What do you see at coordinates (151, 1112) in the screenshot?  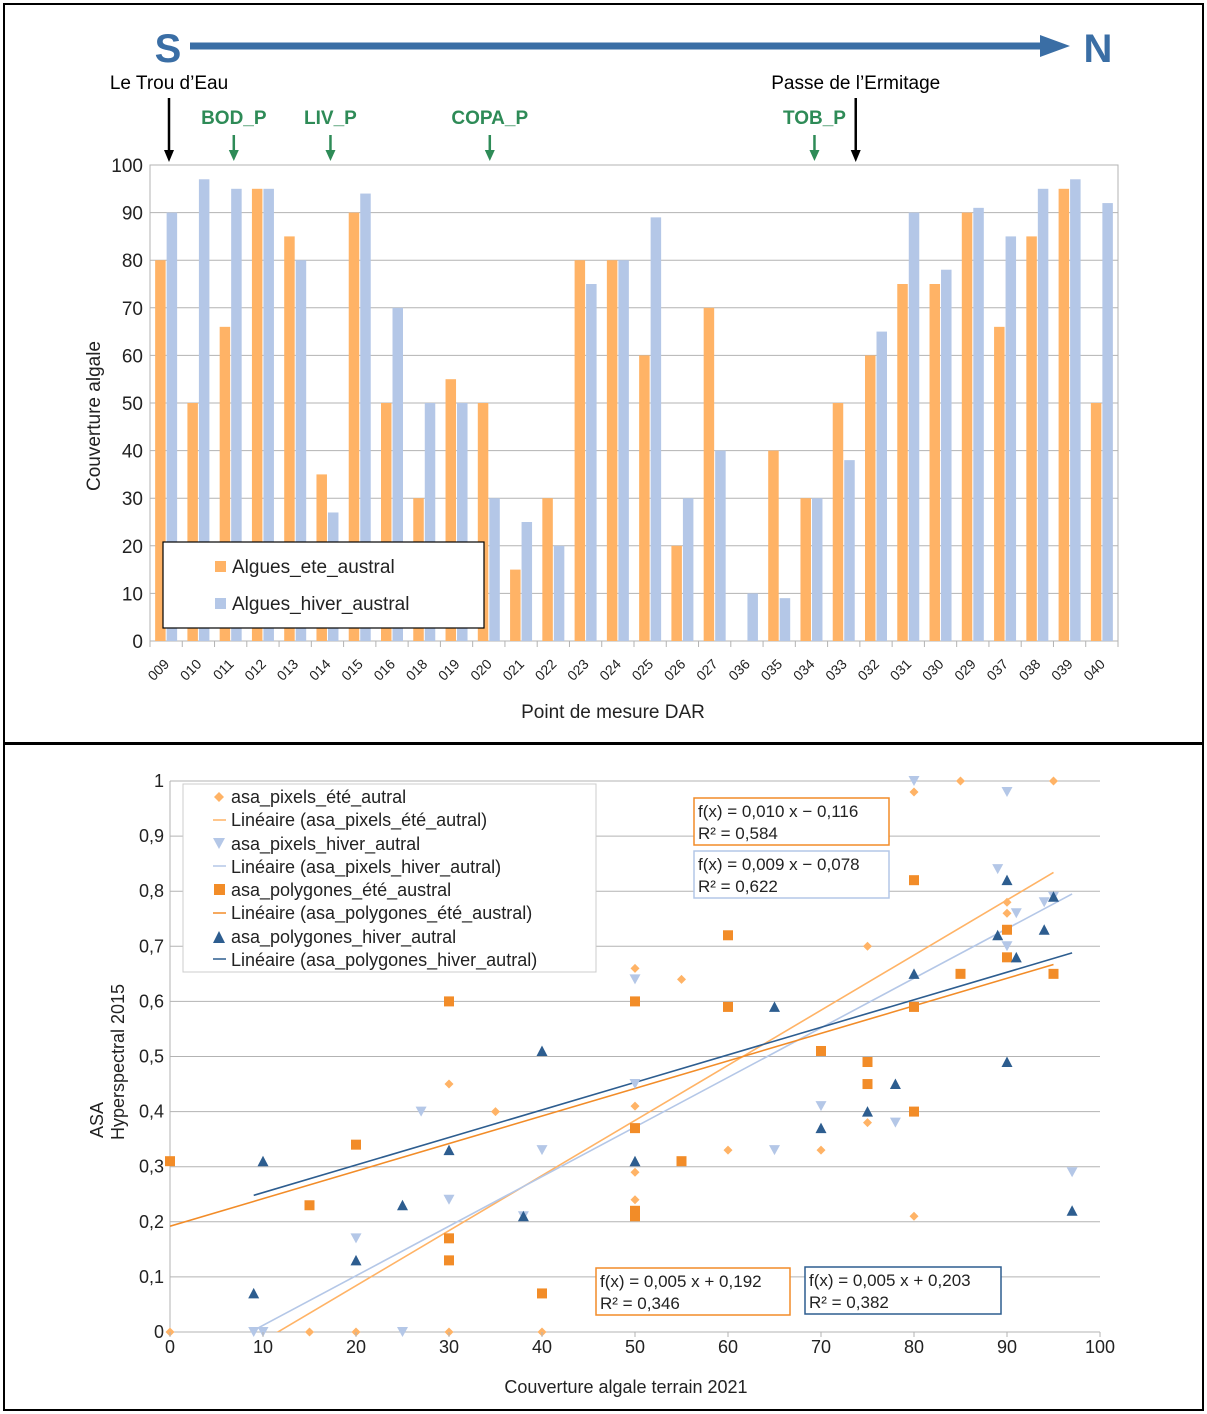 I see `scatter-y-tick-label: 0,4` at bounding box center [151, 1112].